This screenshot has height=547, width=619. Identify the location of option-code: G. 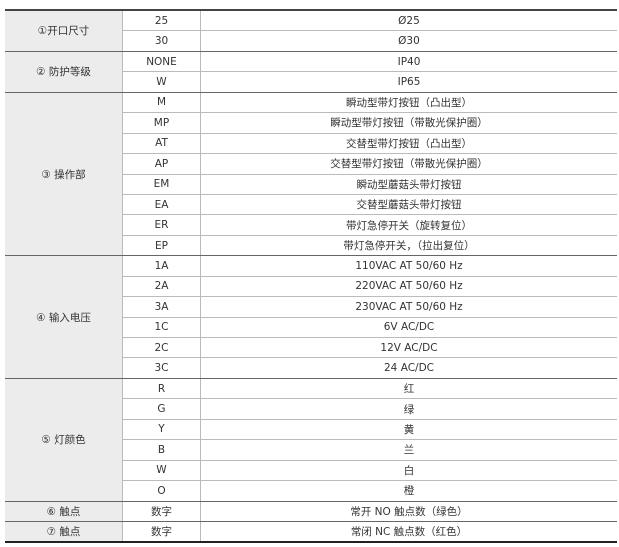
(161, 409).